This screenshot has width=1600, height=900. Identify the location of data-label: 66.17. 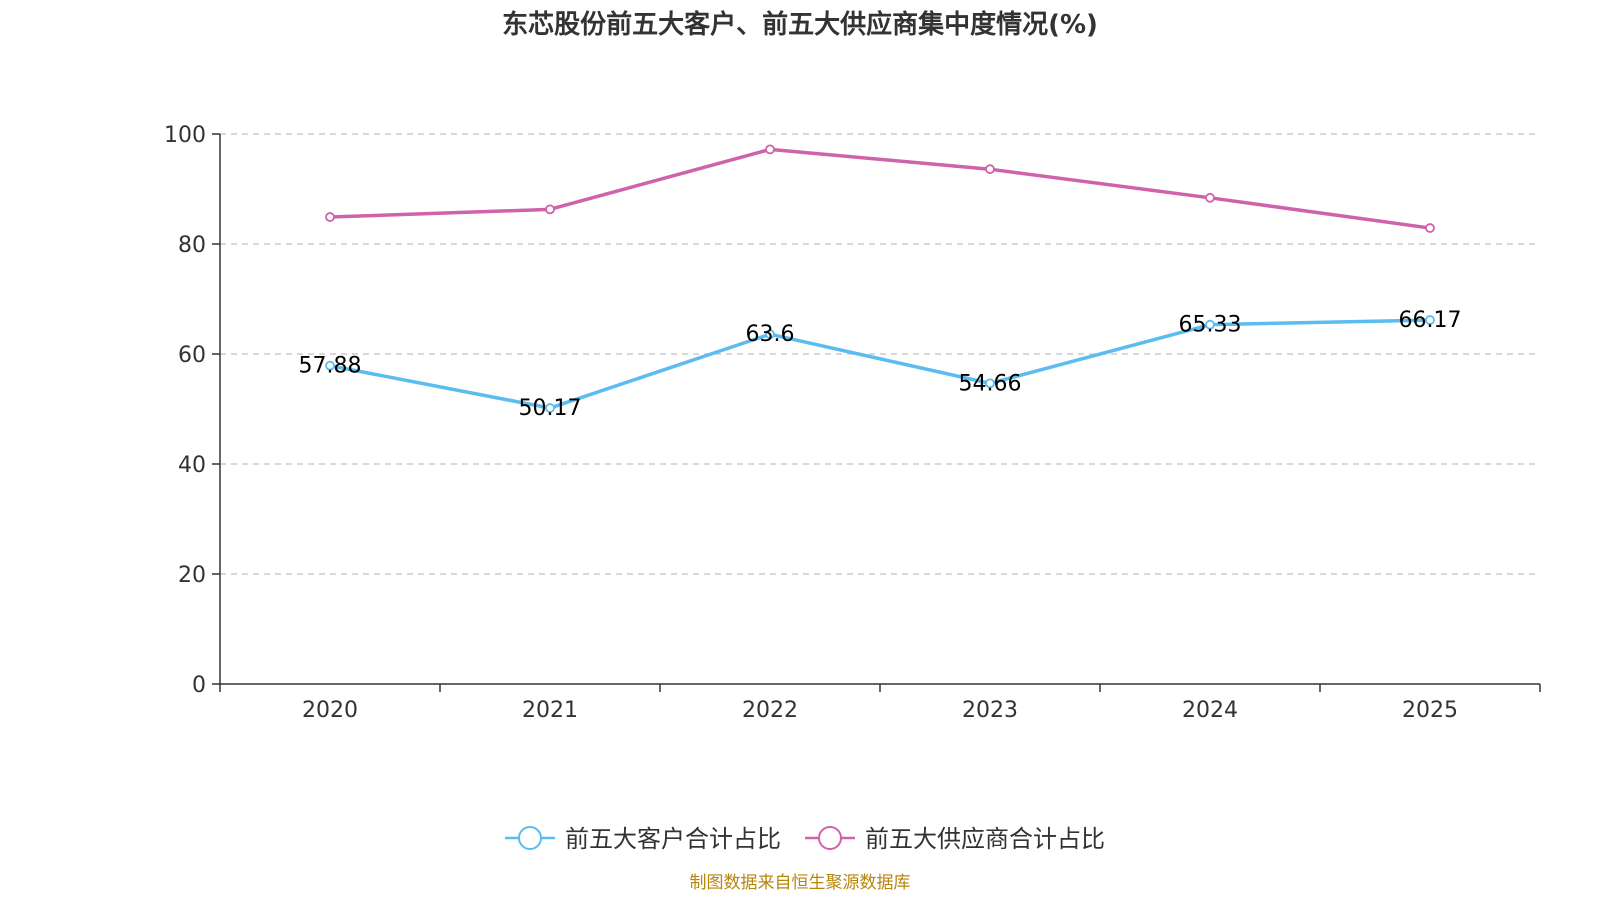
(1430, 320).